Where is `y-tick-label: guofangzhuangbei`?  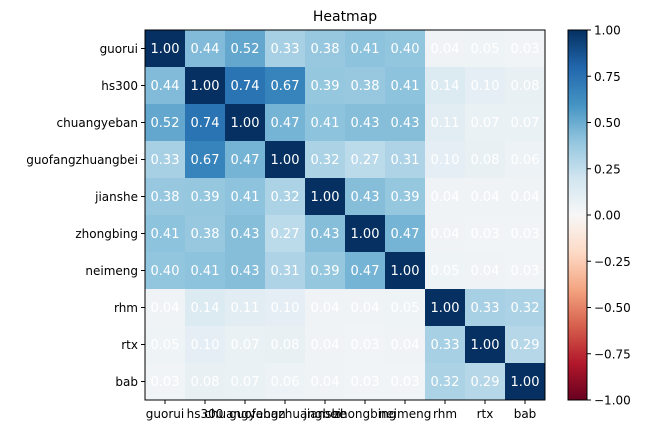 y-tick-label: guofangzhuangbei is located at coordinates (82, 160).